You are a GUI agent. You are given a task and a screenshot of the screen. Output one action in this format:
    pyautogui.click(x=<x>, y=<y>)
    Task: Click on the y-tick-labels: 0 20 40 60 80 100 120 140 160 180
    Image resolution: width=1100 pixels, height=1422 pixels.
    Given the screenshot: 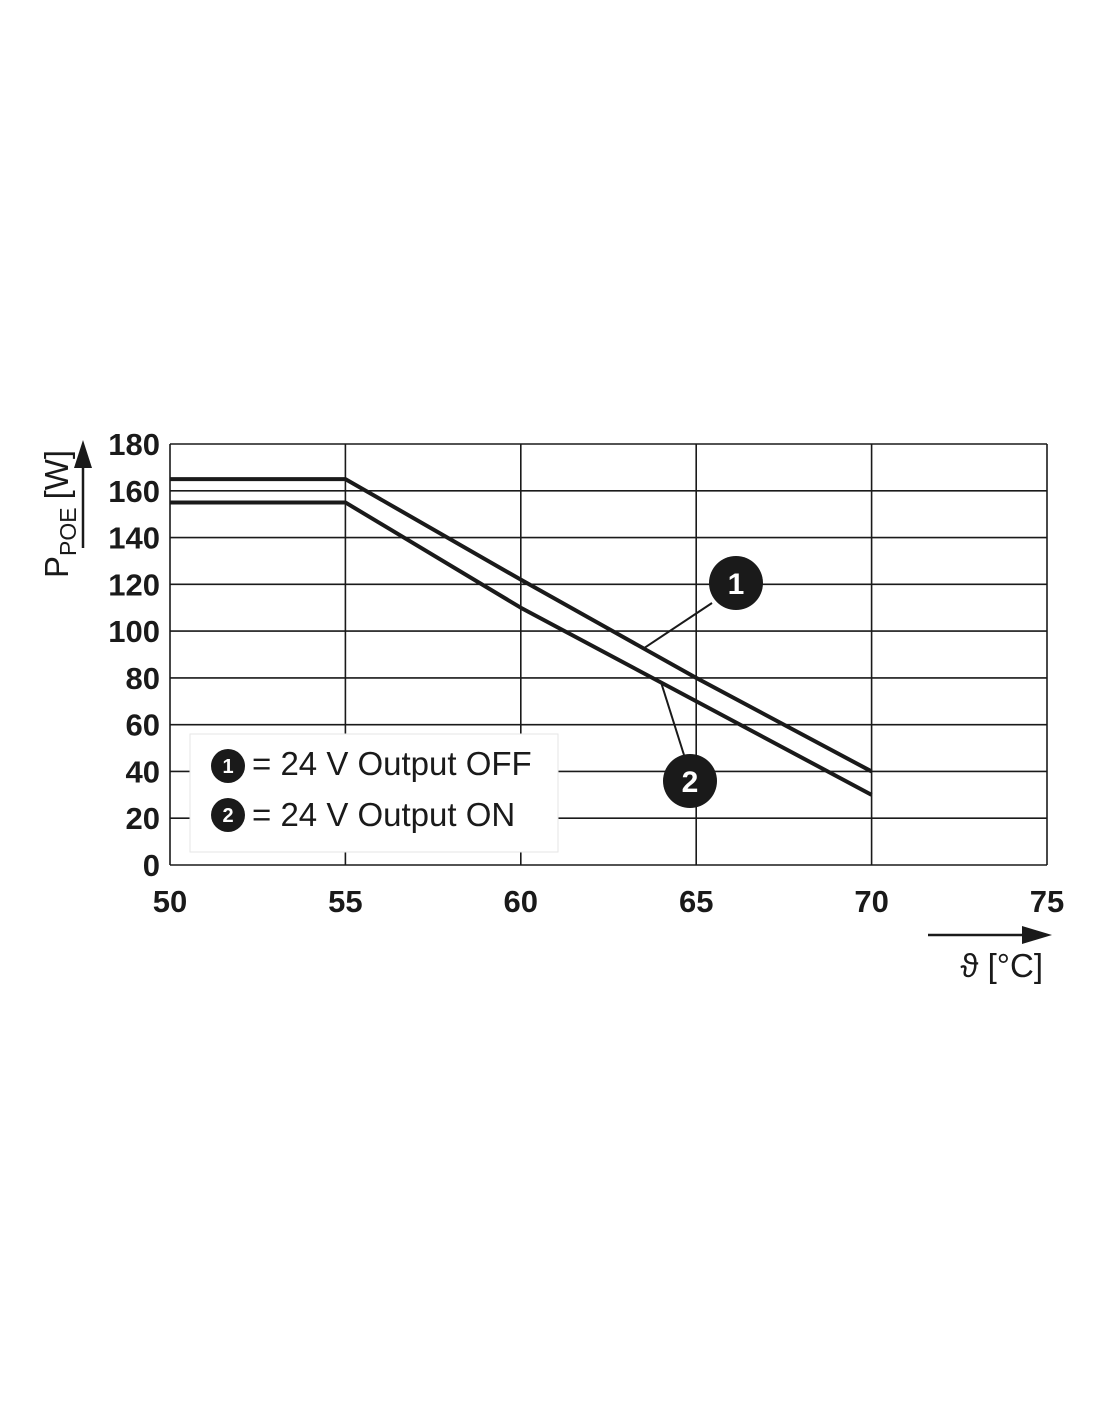 What is the action you would take?
    pyautogui.click(x=134, y=655)
    